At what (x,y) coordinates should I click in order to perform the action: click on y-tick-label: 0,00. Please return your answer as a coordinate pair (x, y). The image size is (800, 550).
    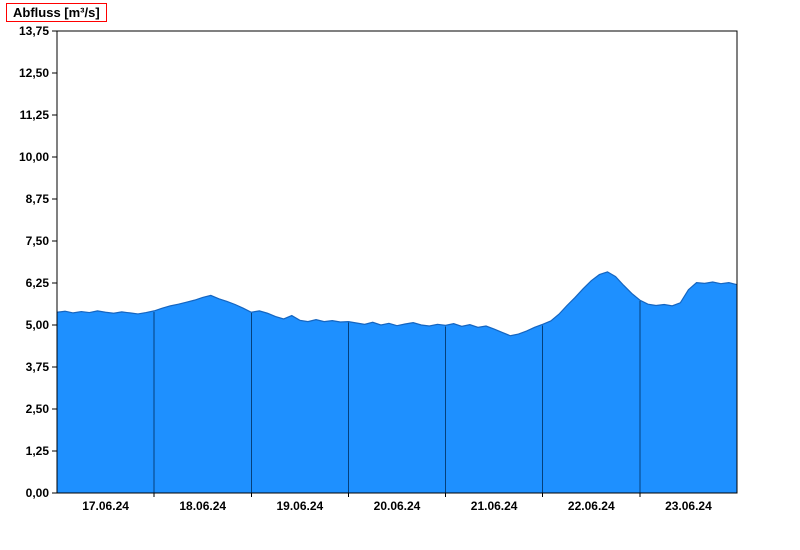
    Looking at the image, I should click on (38, 493).